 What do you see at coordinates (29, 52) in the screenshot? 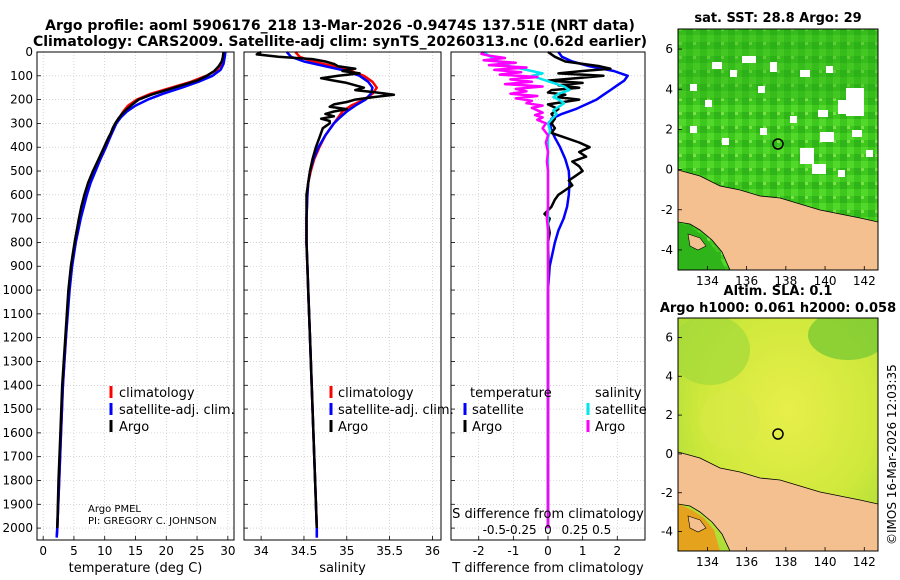
I see `depth-tick-label: 0` at bounding box center [29, 52].